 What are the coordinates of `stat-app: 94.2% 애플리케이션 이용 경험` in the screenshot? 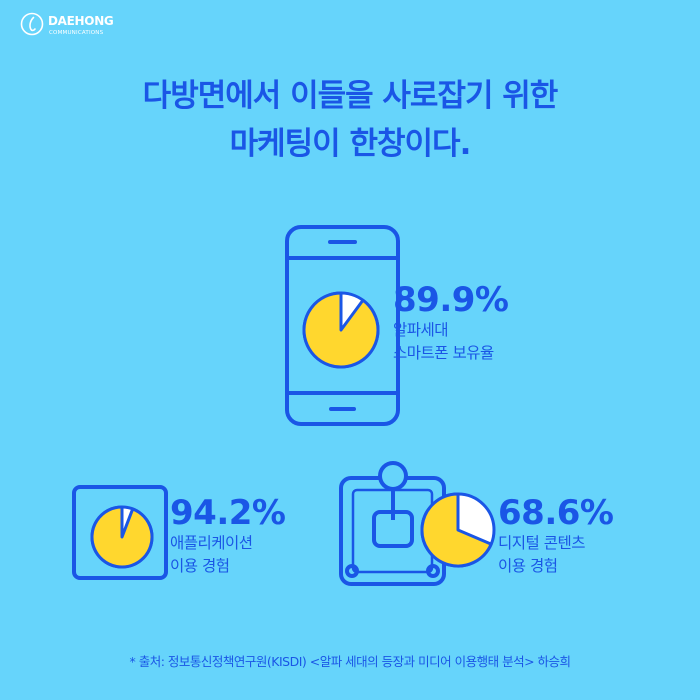 It's located at (228, 535).